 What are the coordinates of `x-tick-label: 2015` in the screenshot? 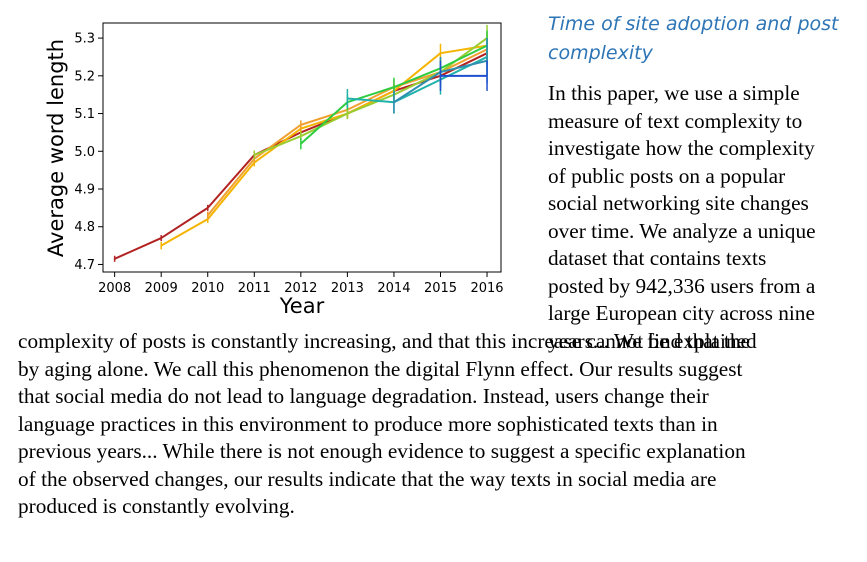 It's located at (440, 288).